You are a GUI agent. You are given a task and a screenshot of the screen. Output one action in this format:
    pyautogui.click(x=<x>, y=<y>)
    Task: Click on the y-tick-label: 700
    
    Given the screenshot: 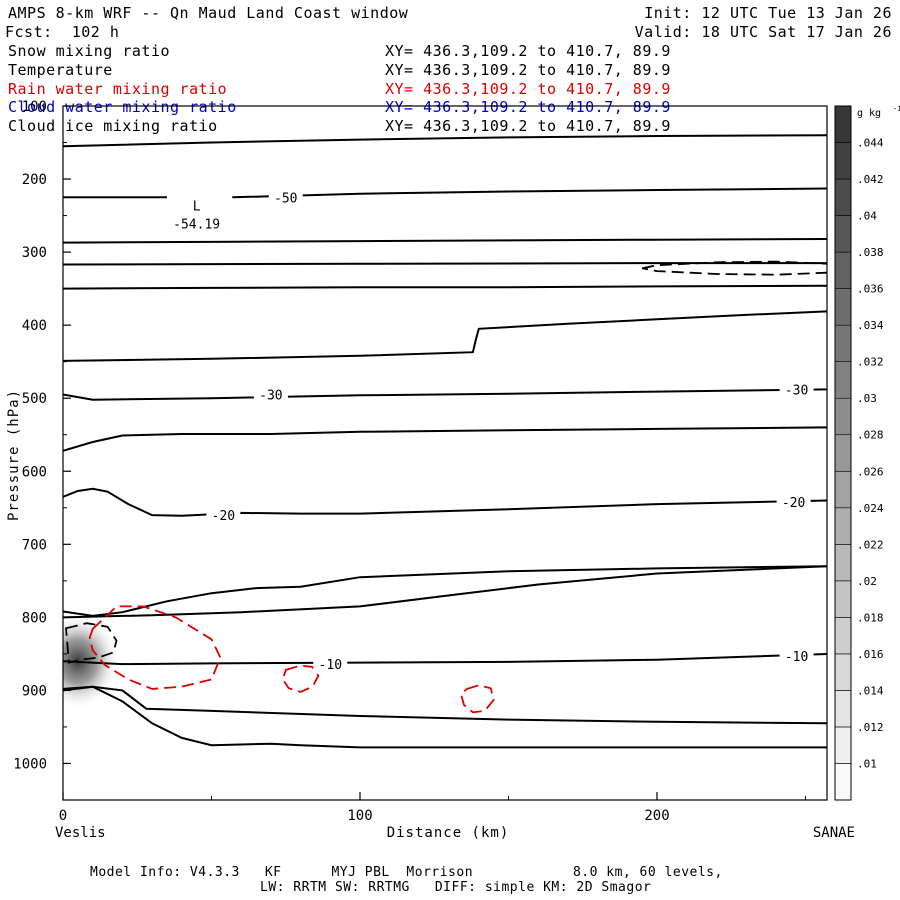 What is the action you would take?
    pyautogui.click(x=34, y=545)
    